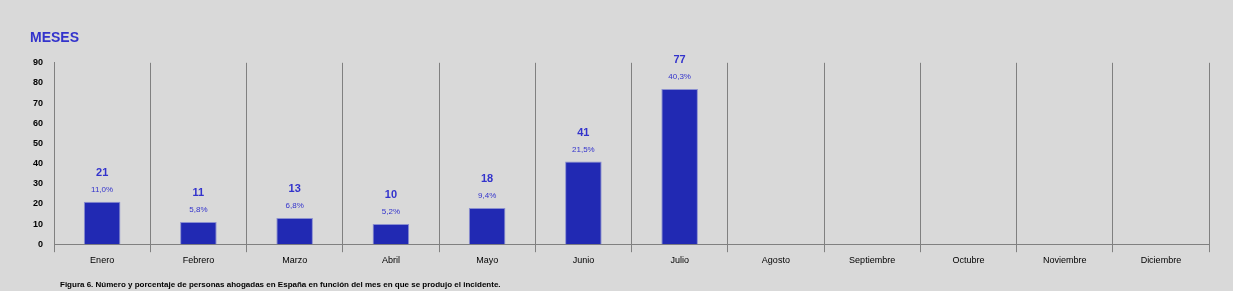 This screenshot has width=1233, height=291. Describe the element at coordinates (679, 260) in the screenshot. I see `x-tick-label: Julio` at that location.